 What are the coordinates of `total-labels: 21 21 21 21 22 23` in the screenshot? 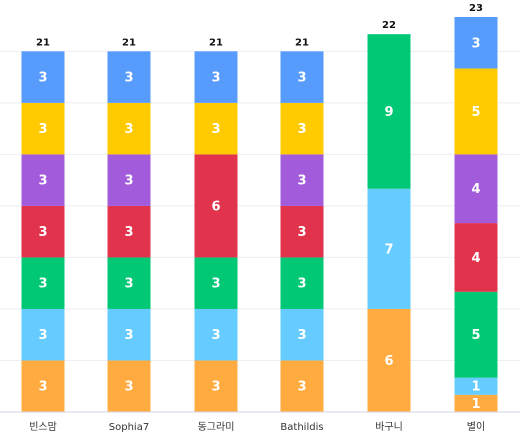 It's located at (259, 25).